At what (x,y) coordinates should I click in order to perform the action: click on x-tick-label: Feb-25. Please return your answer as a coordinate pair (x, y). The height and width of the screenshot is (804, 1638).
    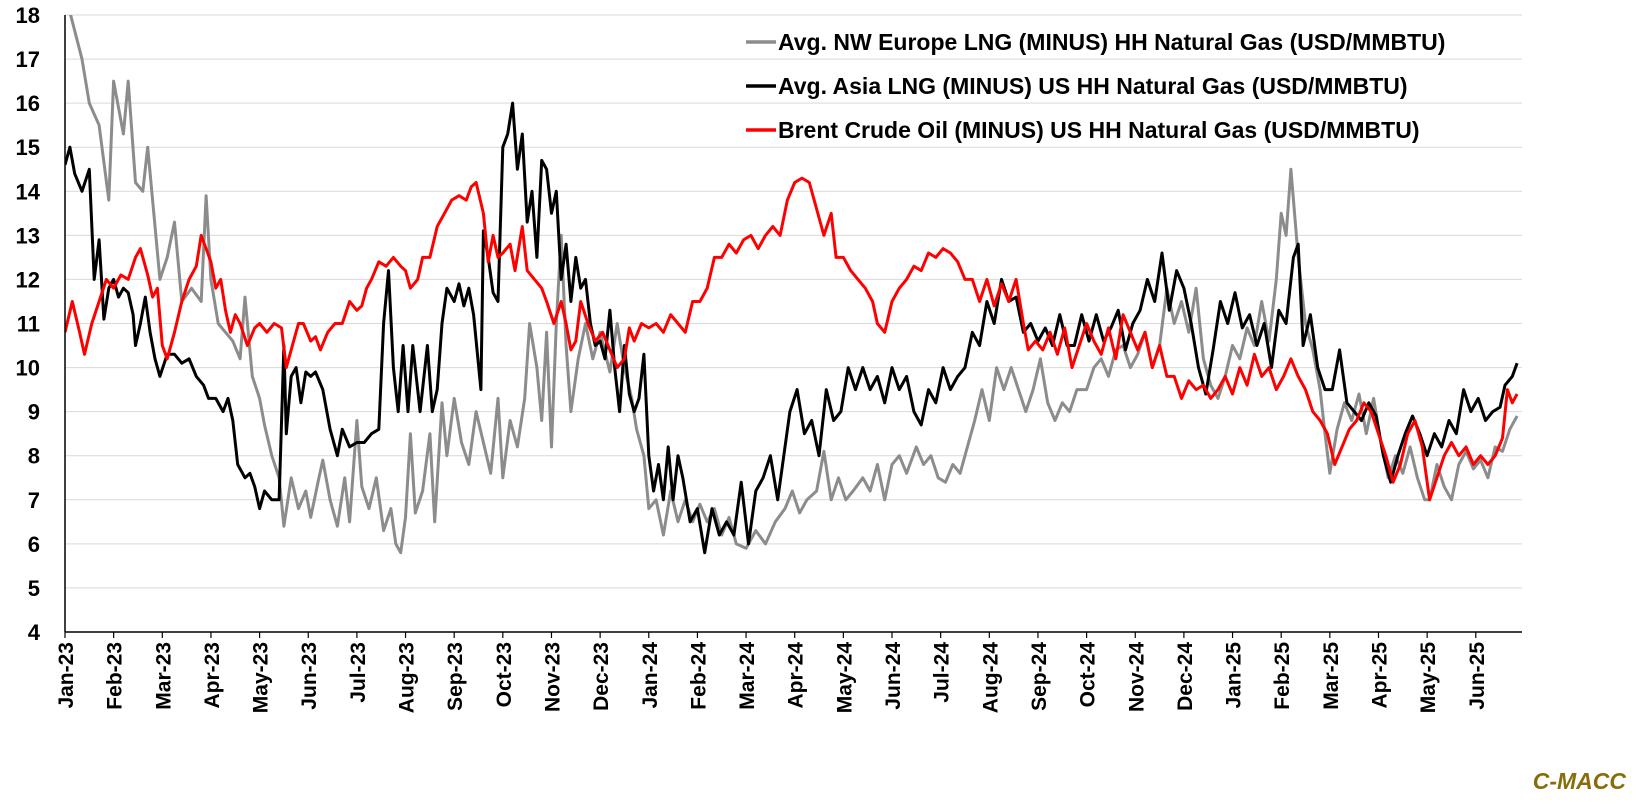
    Looking at the image, I should click on (1282, 676).